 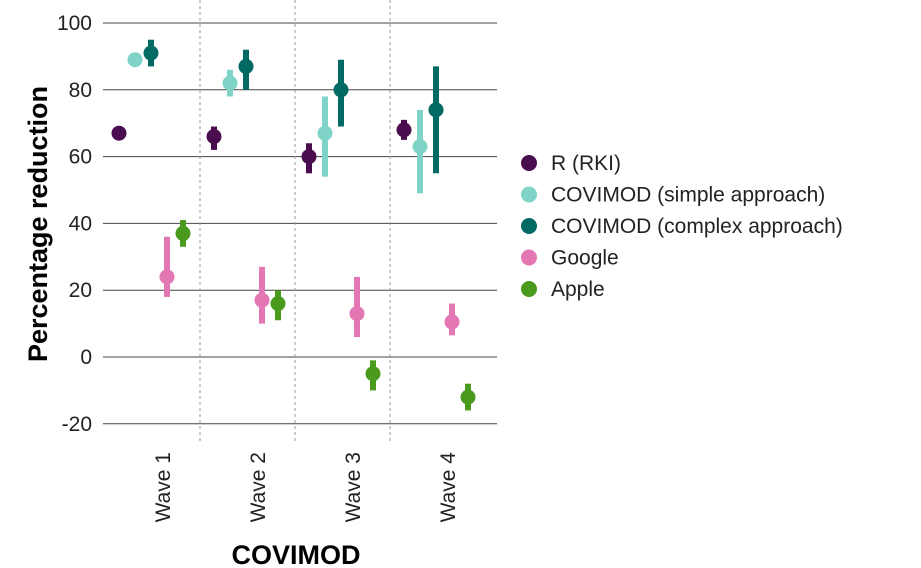 I want to click on y-tick-label: -20, so click(x=77, y=424).